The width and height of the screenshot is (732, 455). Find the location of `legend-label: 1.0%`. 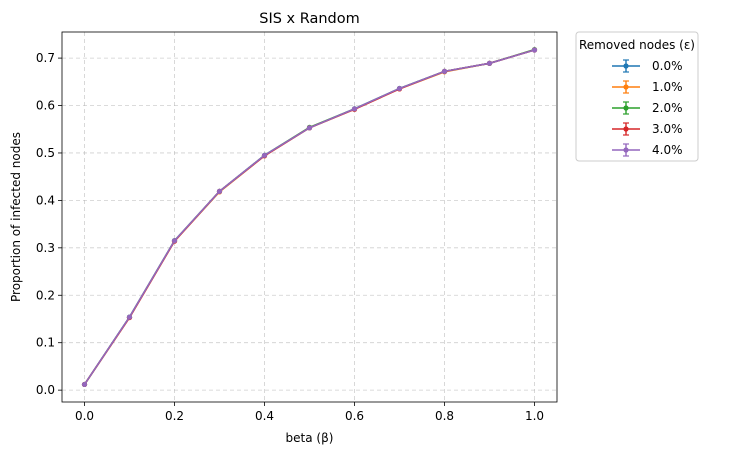

legend-label: 1.0% is located at coordinates (667, 87).